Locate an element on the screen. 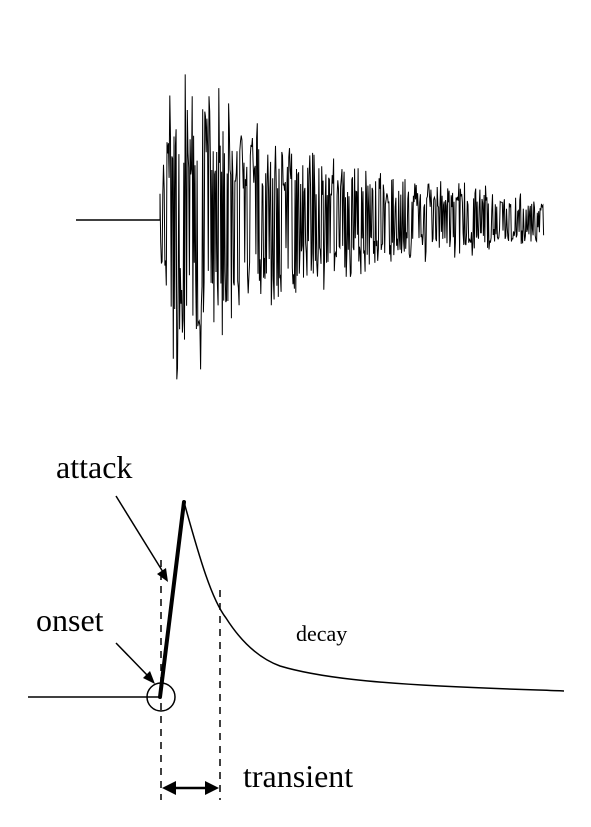 The width and height of the screenshot is (591, 827). decay-curve is located at coordinates (374, 596).